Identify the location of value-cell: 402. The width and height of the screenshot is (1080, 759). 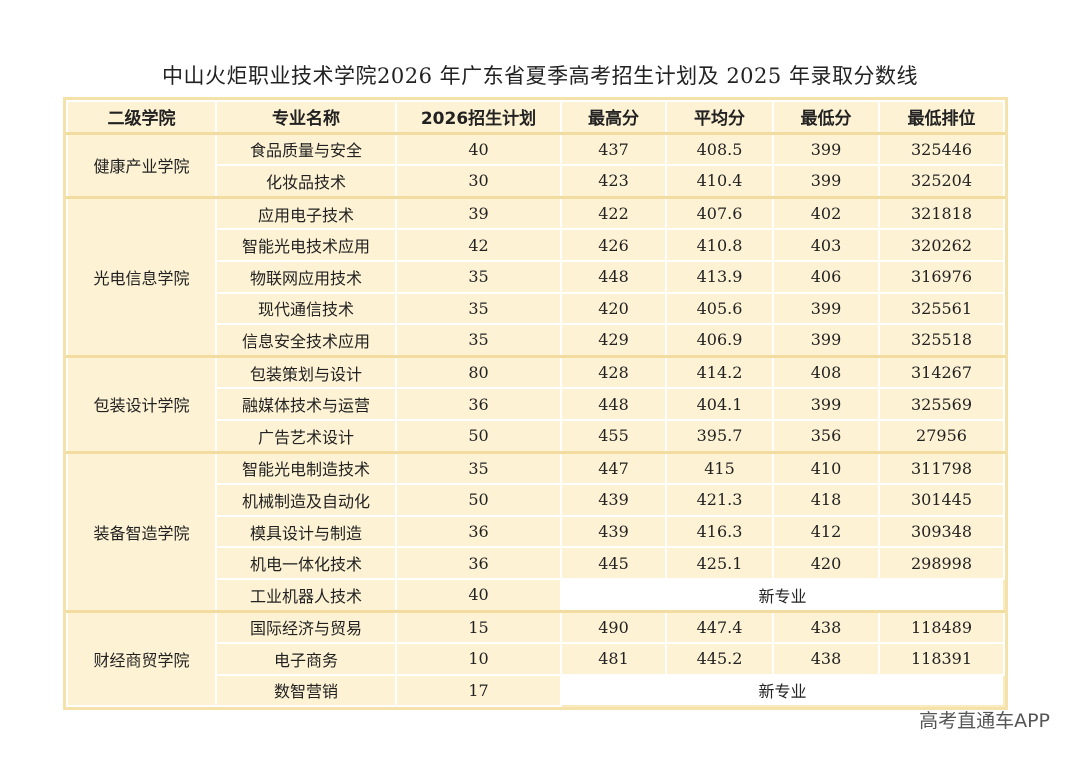
(826, 213).